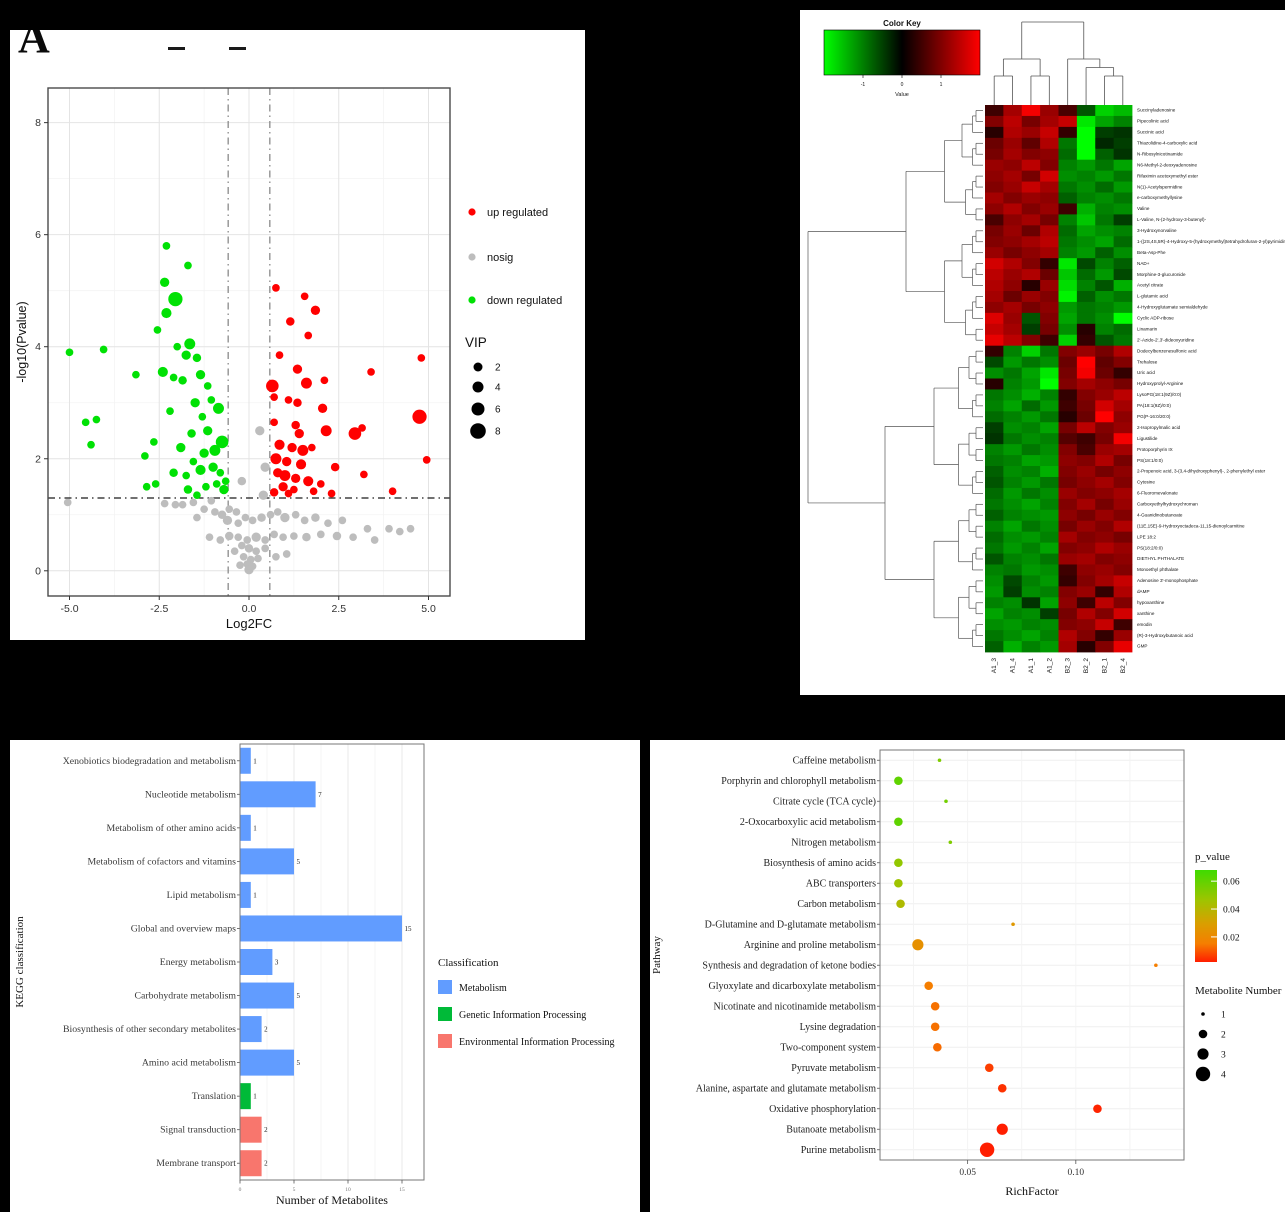 This screenshot has height=1212, width=1285. What do you see at coordinates (513, 323) in the screenshot?
I see `legend: up regulated nosig down regulated VIP 2 4 6 8` at bounding box center [513, 323].